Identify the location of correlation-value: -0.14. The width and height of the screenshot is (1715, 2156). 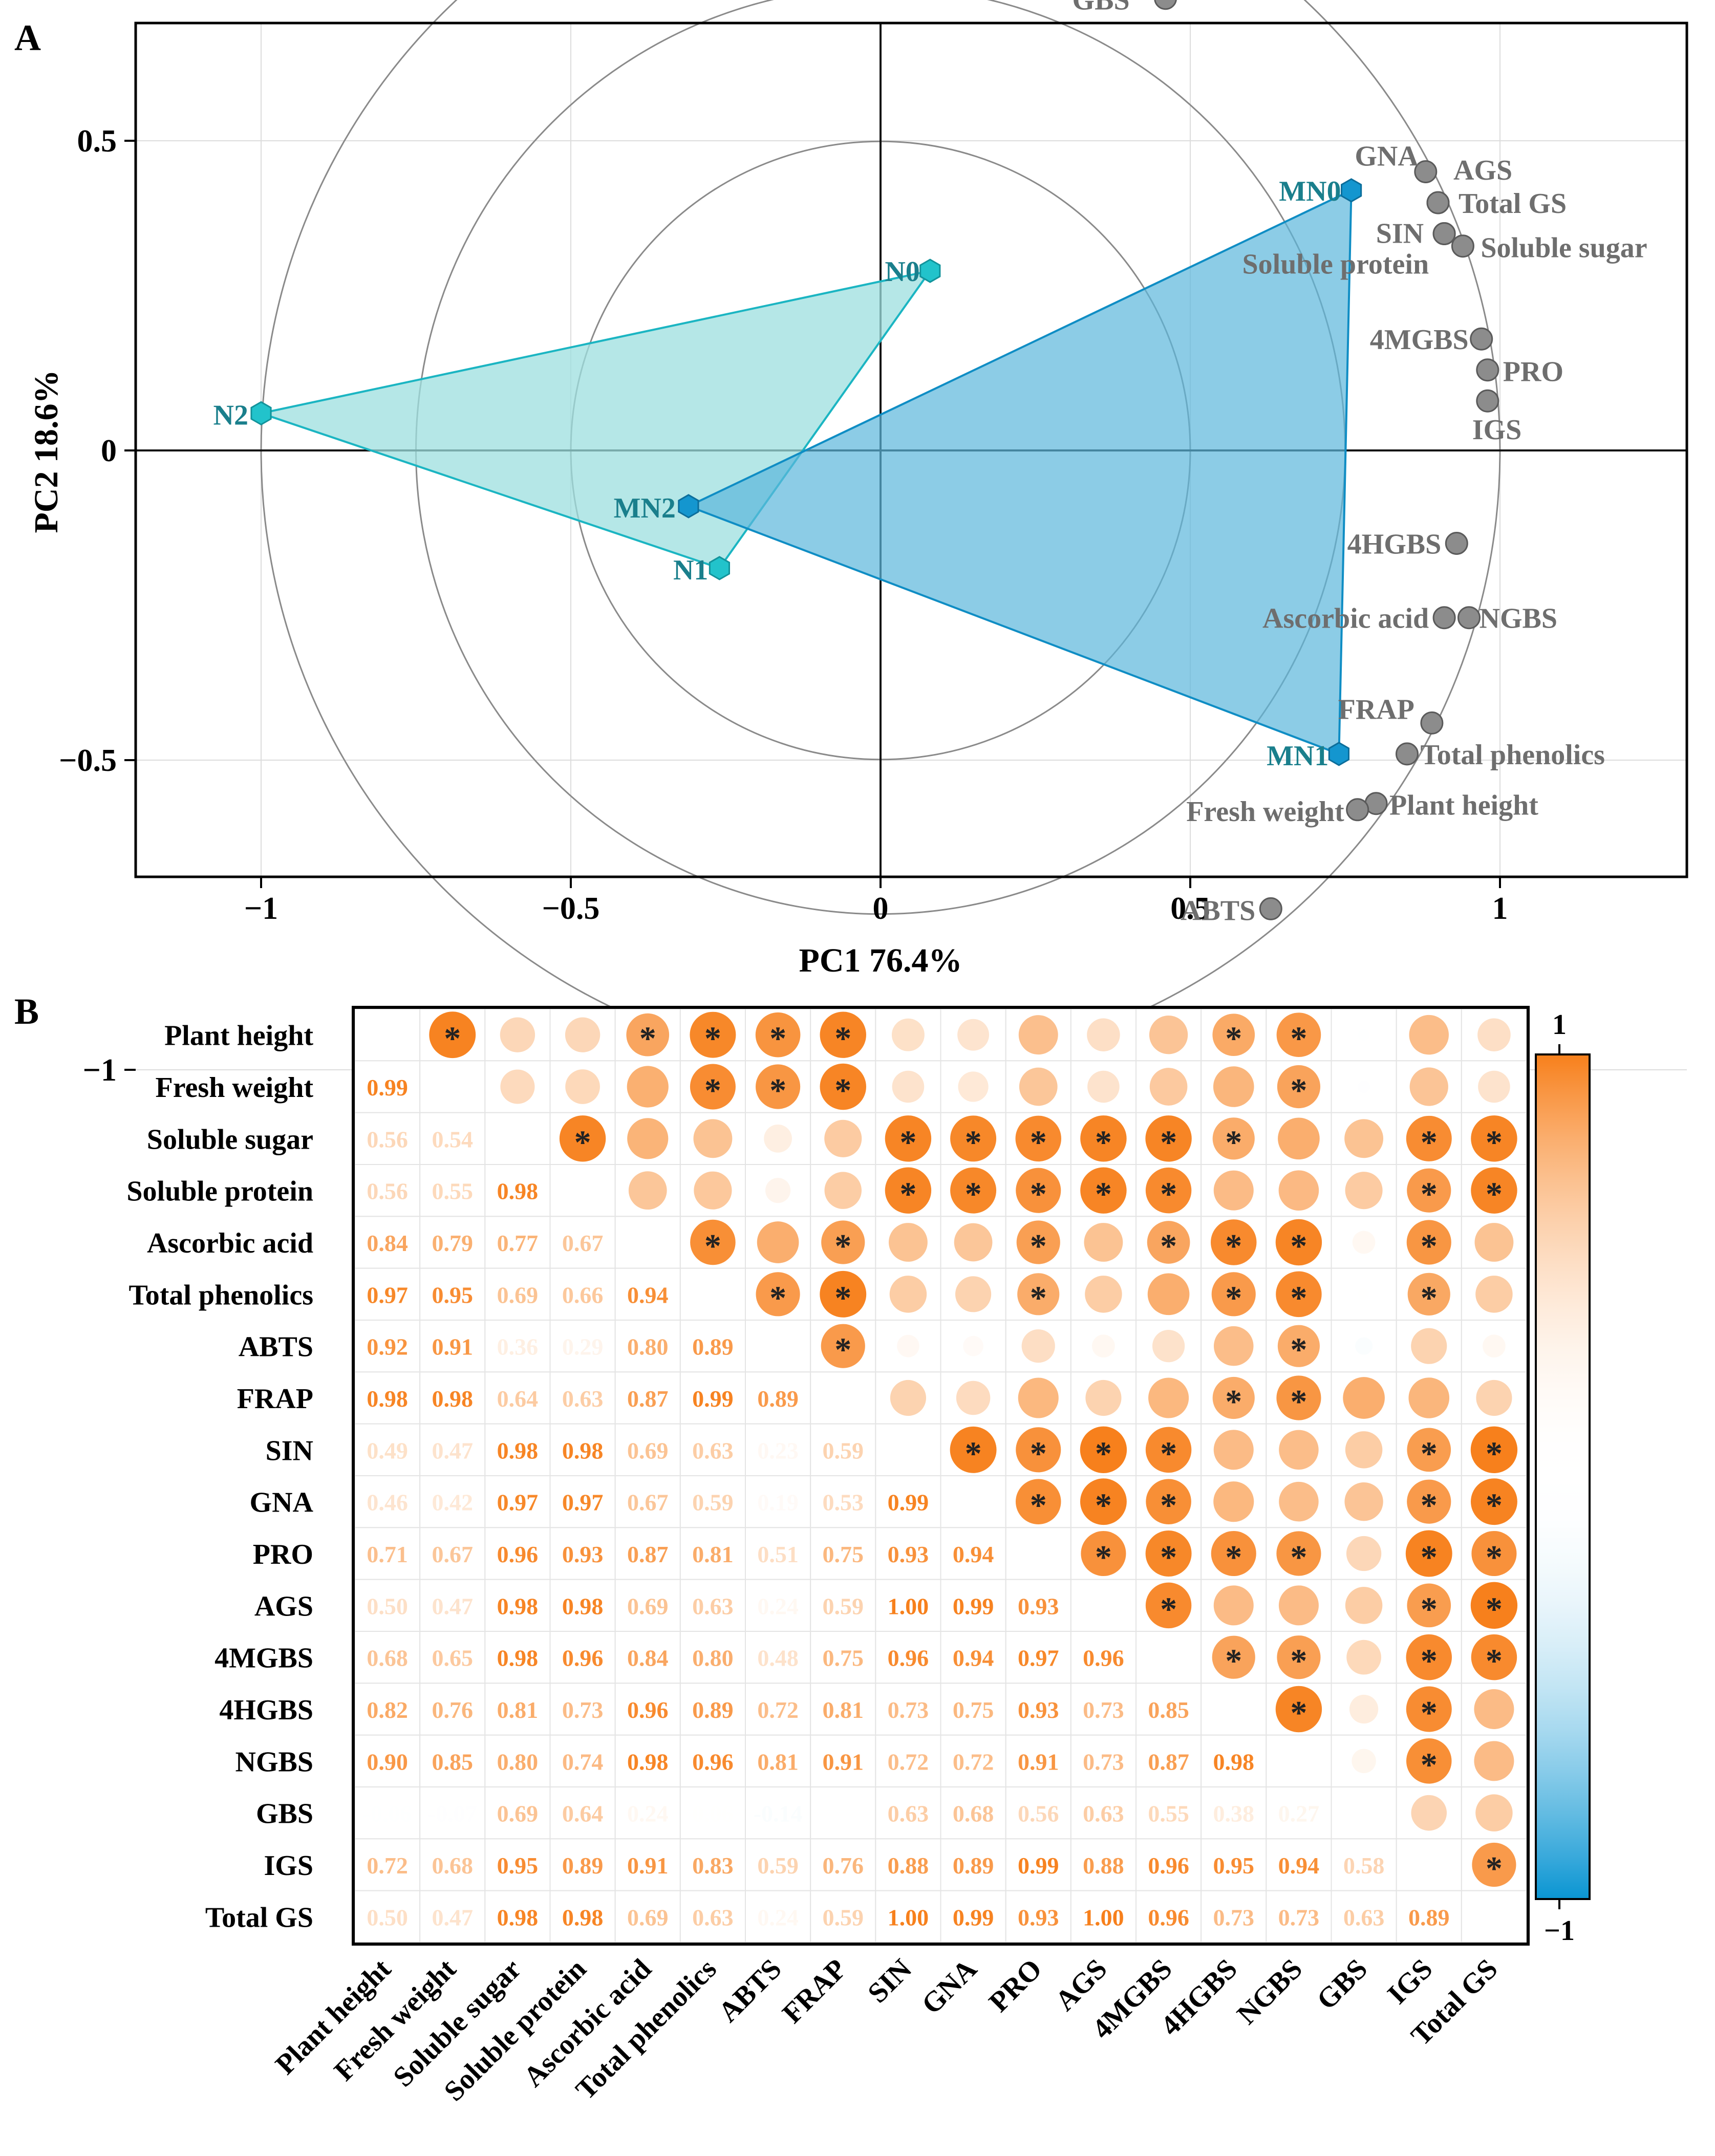
(778, 1814).